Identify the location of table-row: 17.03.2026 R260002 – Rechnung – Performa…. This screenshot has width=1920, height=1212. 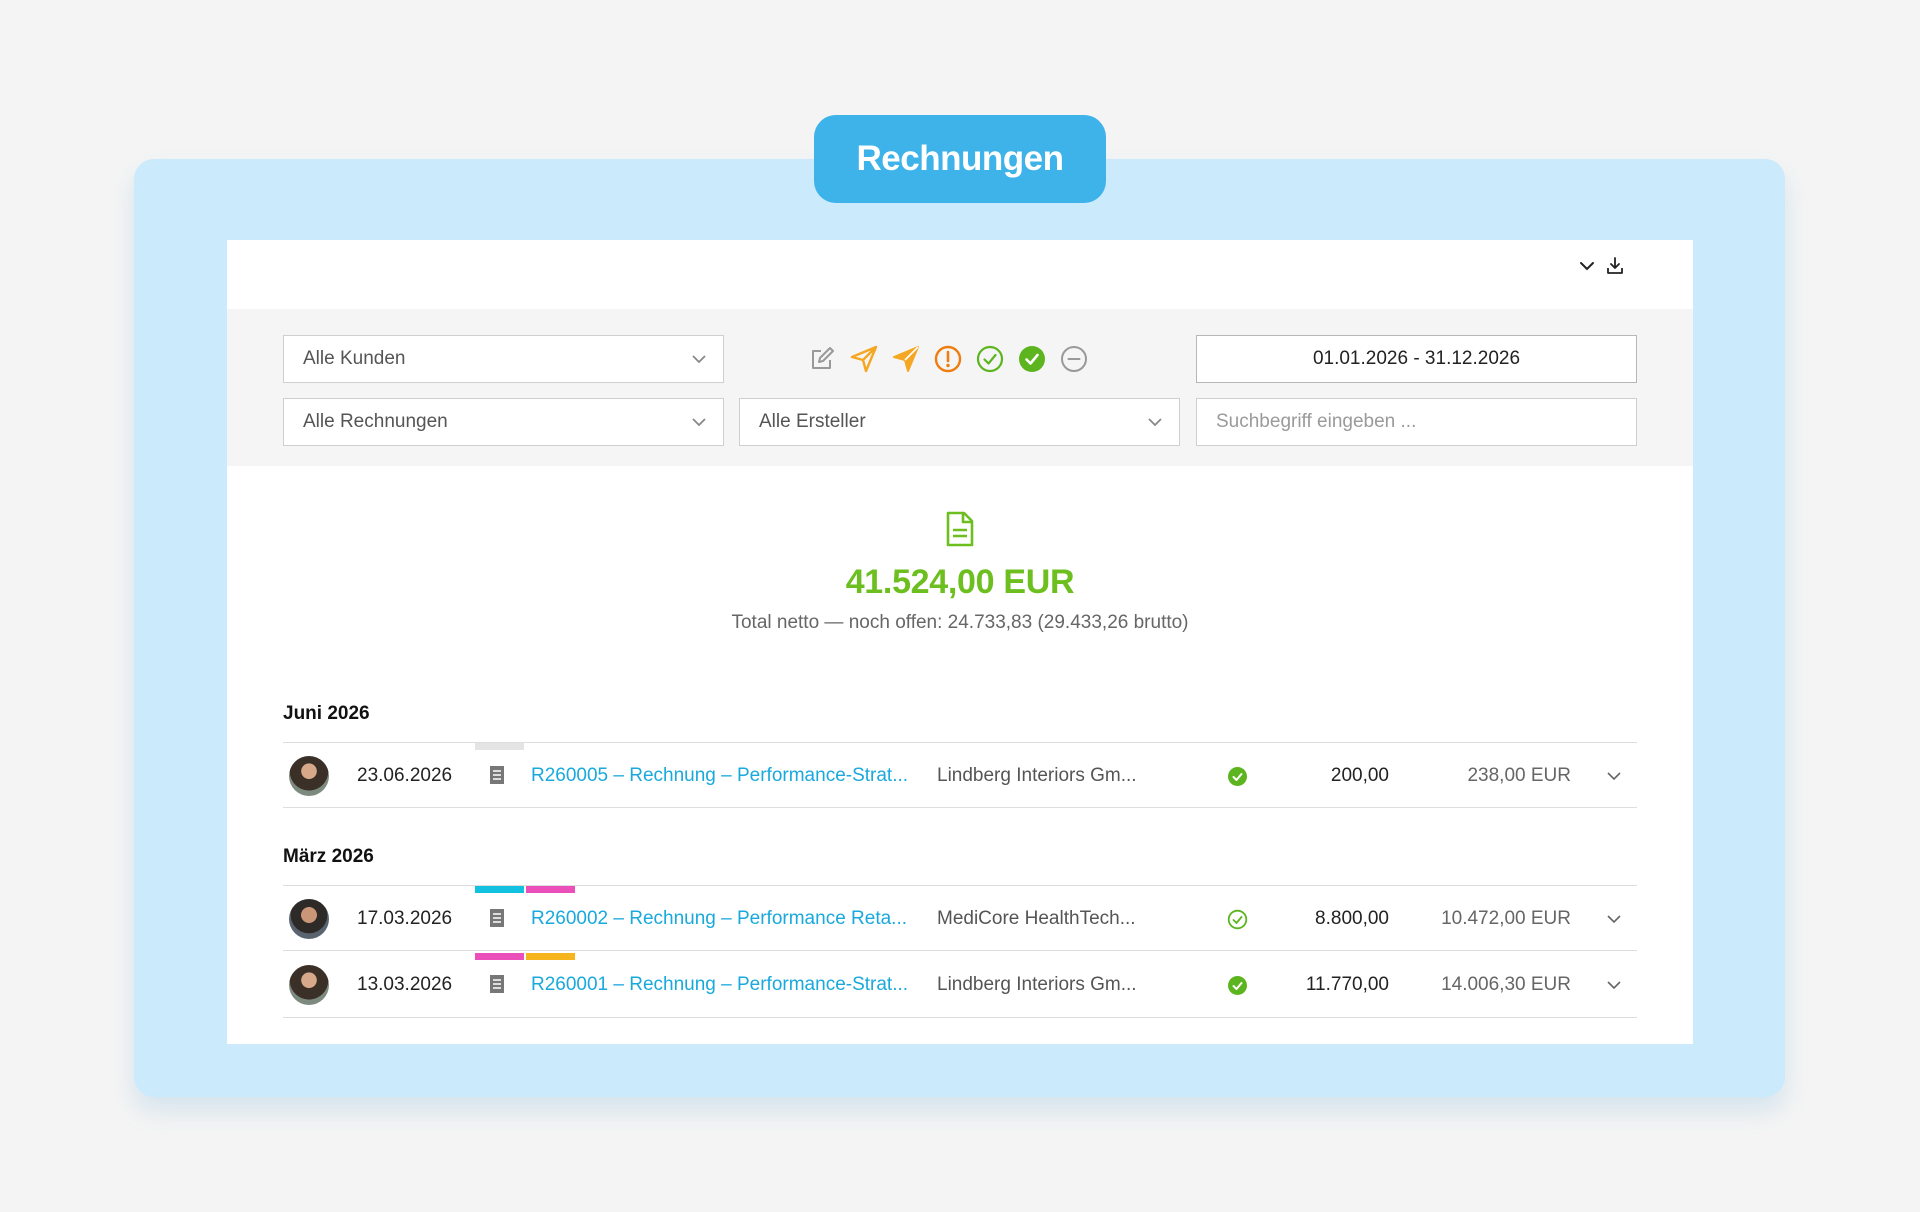
(960, 918).